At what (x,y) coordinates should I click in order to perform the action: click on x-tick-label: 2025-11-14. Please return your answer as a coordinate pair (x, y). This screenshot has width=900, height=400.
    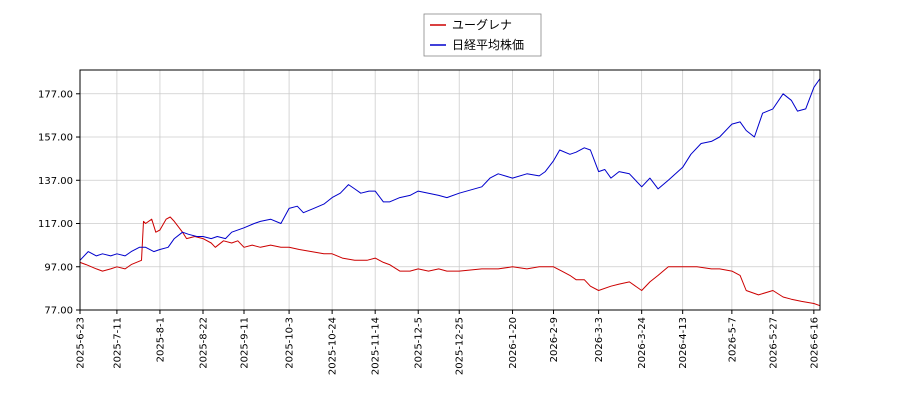
    Looking at the image, I should click on (376, 346).